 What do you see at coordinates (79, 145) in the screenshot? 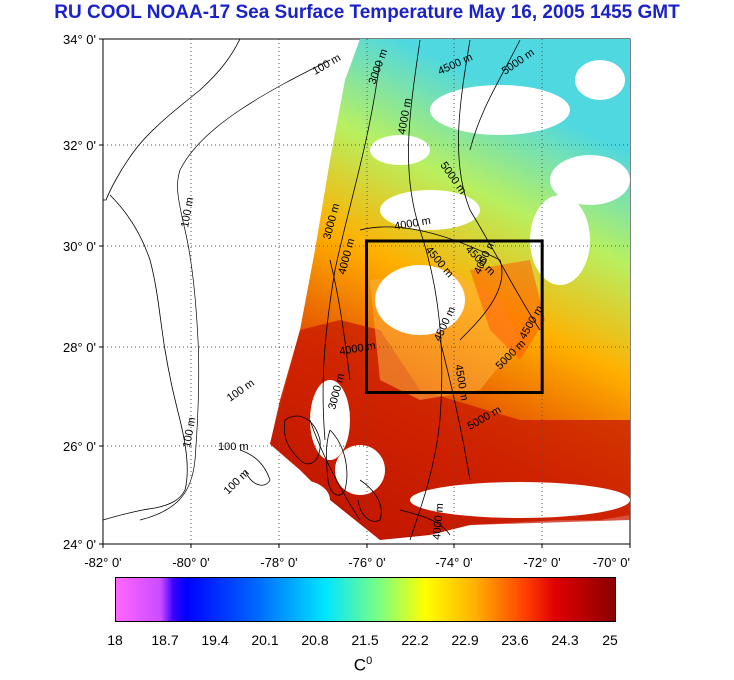
I see `lat-tick-label: 32° 0'` at bounding box center [79, 145].